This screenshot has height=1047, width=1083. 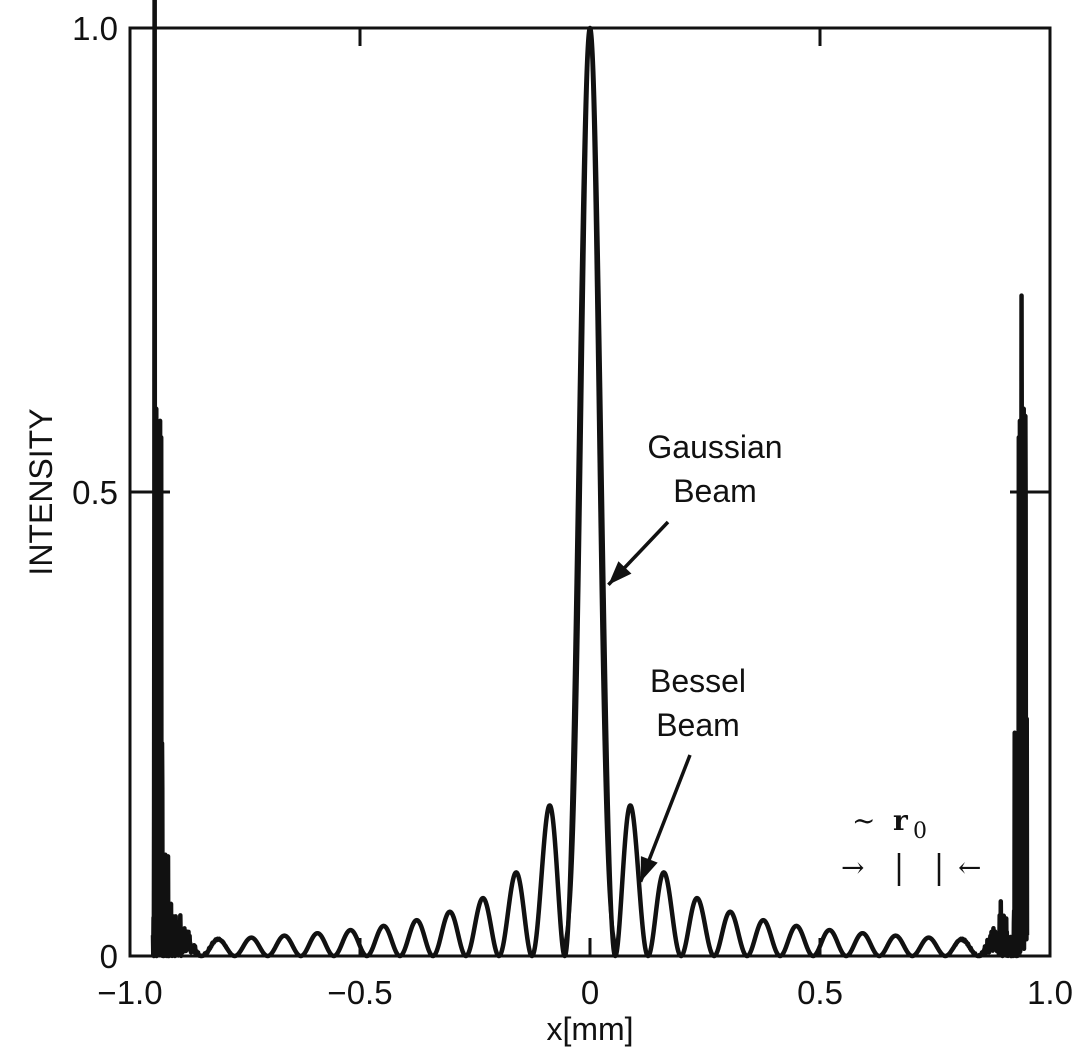 What do you see at coordinates (1050, 992) in the screenshot?
I see `x-tick-label-4: 1.0` at bounding box center [1050, 992].